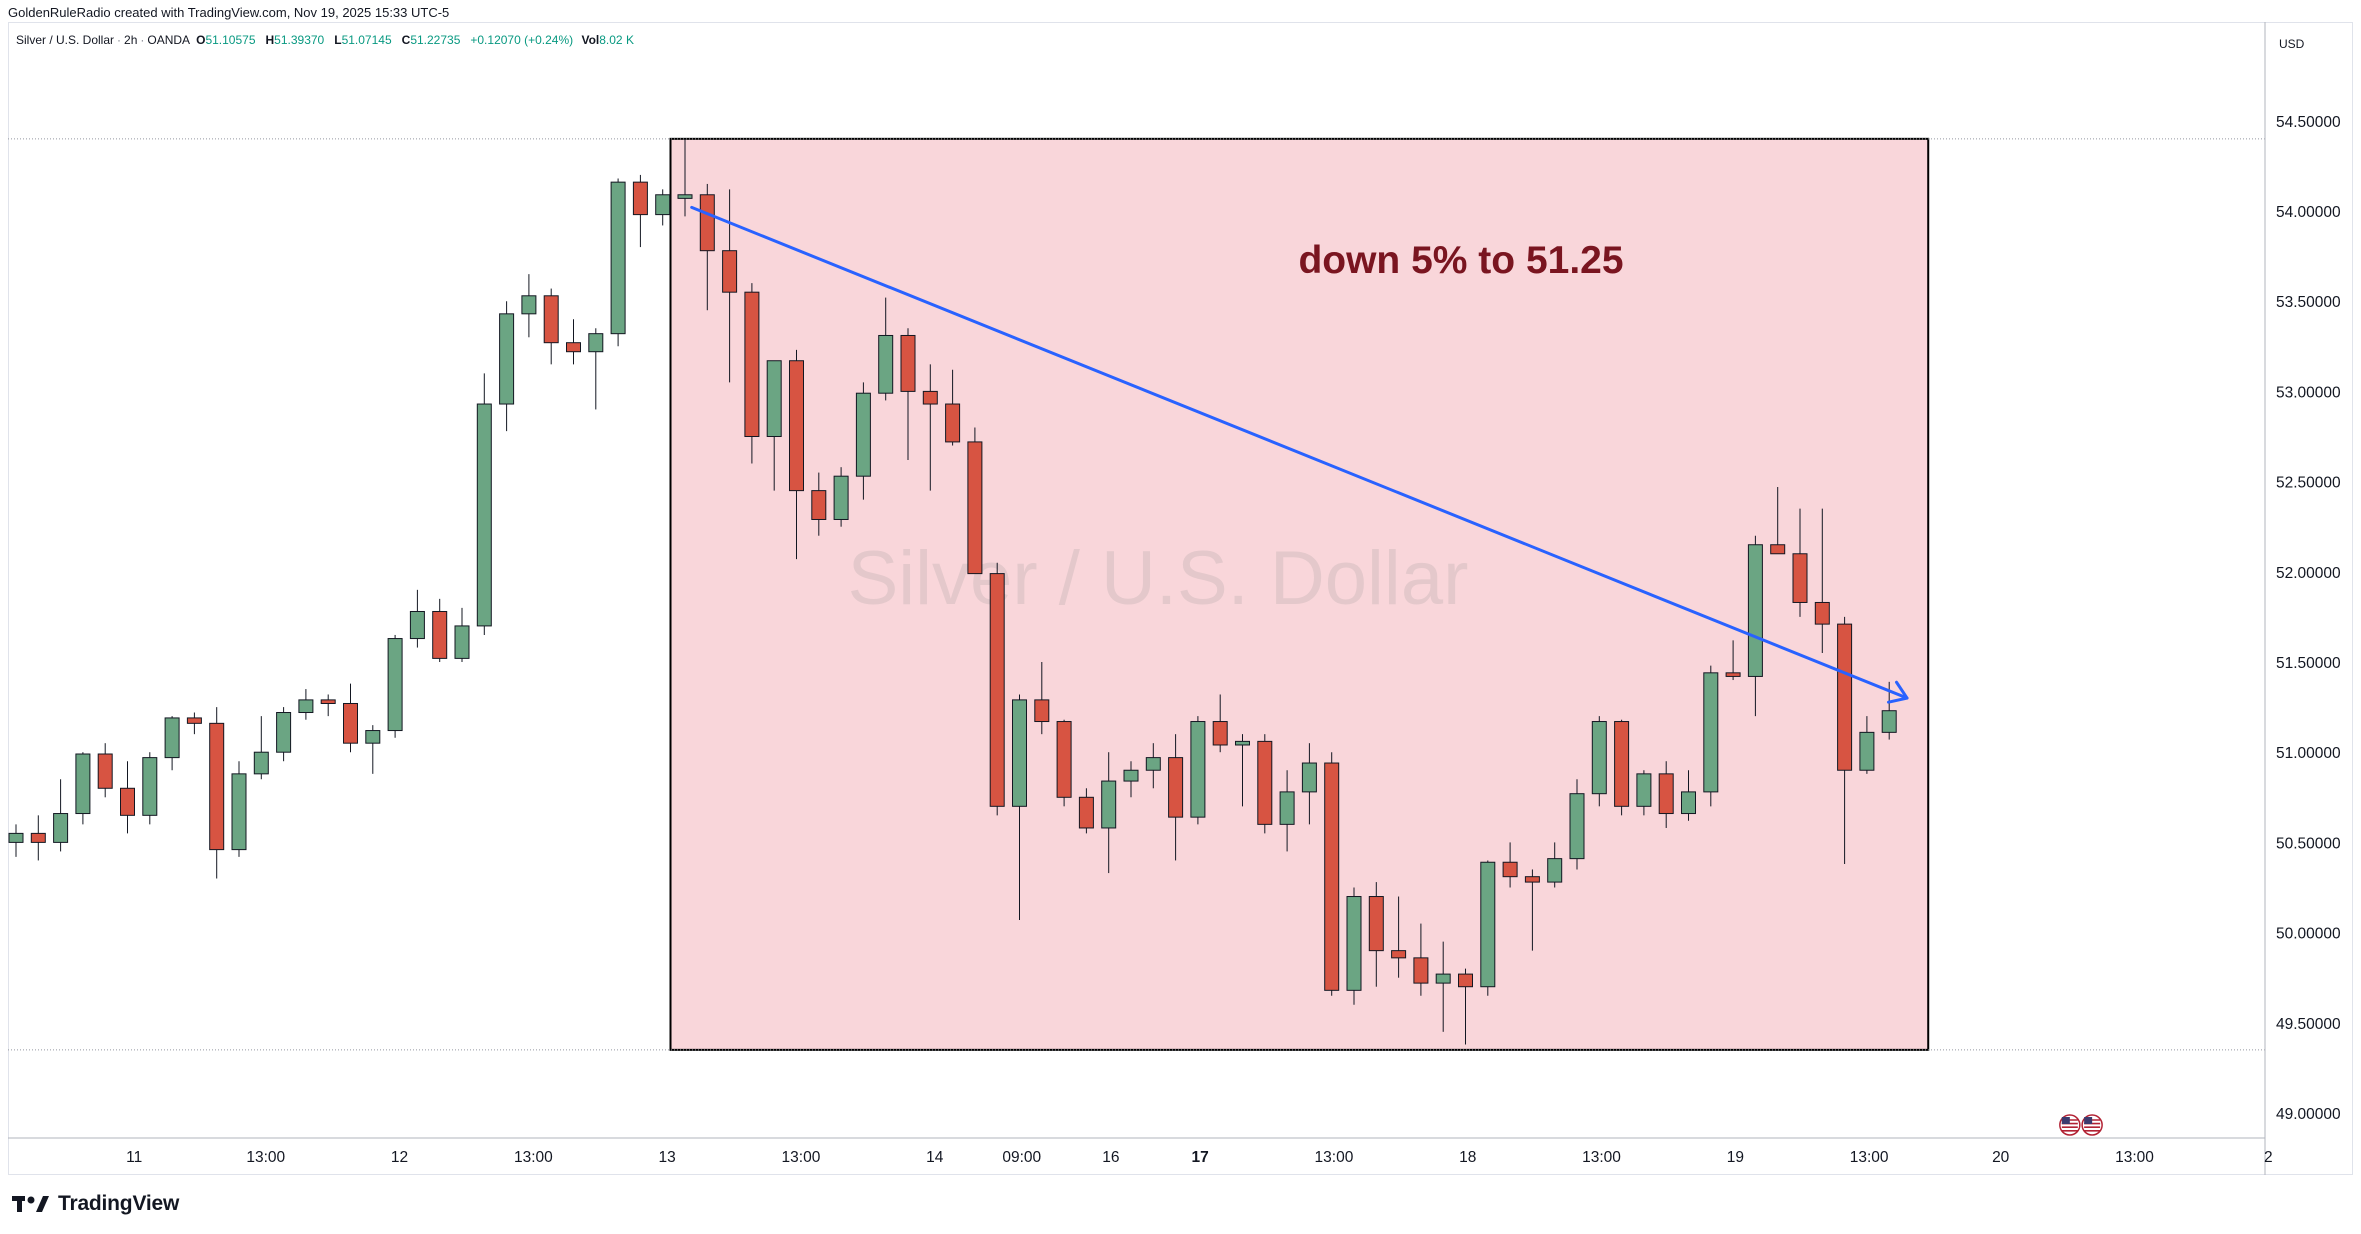 The height and width of the screenshot is (1234, 2361). I want to click on tradingview-logo-icon, so click(30, 1204).